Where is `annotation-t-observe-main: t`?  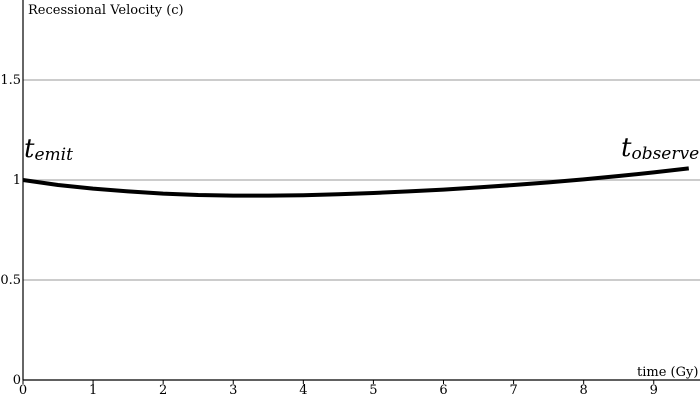
annotation-t-observe-main: t is located at coordinates (626, 148).